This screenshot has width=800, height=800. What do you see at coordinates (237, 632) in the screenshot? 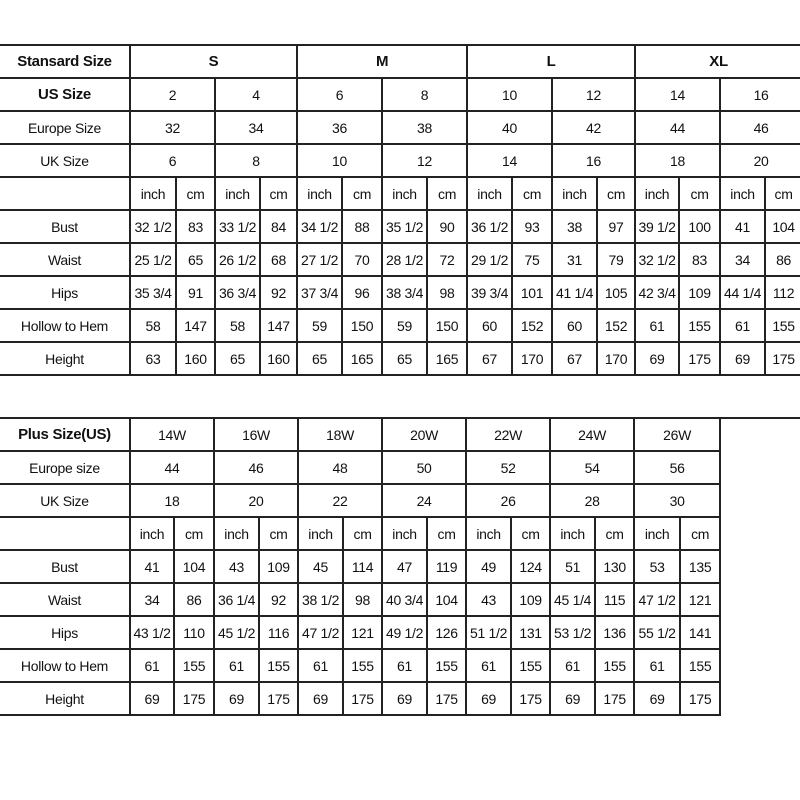
I see `measure-value: 45 1/2` at bounding box center [237, 632].